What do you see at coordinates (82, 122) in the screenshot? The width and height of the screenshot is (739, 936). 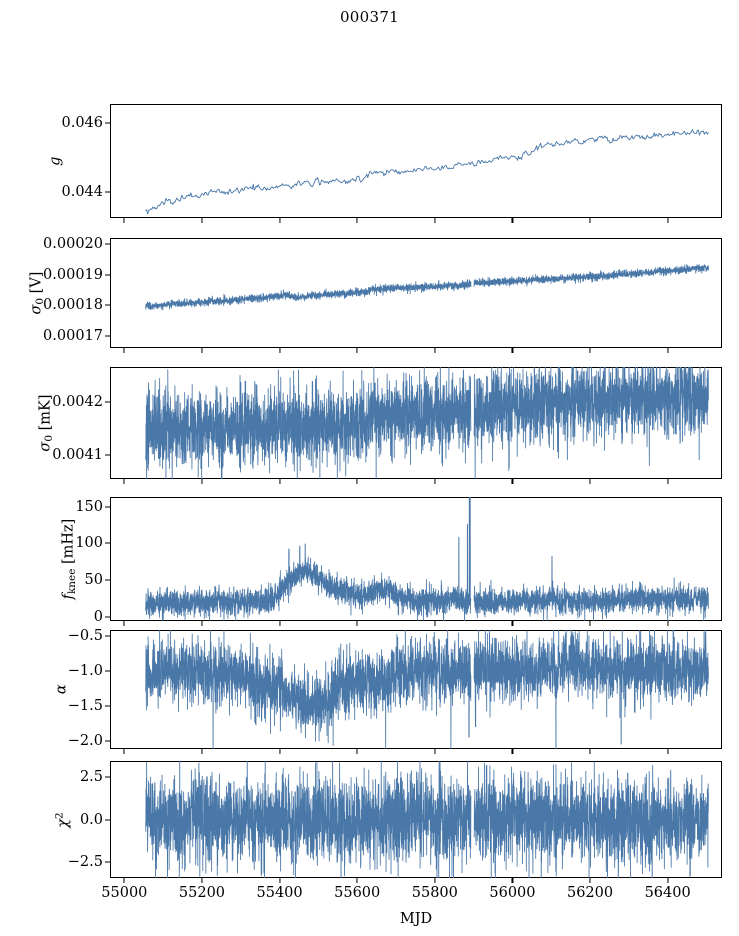 I see `y-tick-label: 0.046` at bounding box center [82, 122].